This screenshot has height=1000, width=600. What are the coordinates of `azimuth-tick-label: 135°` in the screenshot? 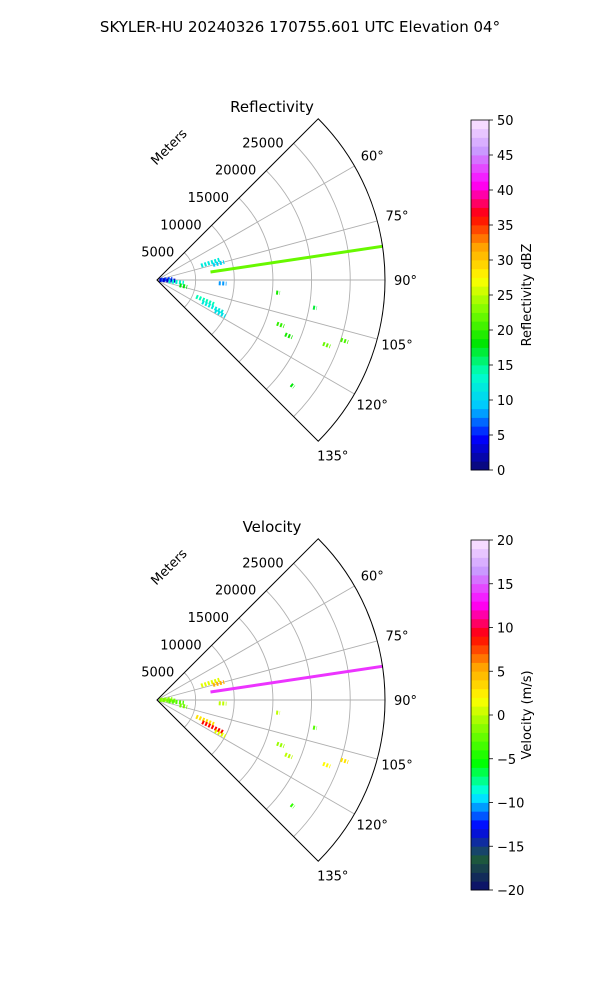 It's located at (332, 877).